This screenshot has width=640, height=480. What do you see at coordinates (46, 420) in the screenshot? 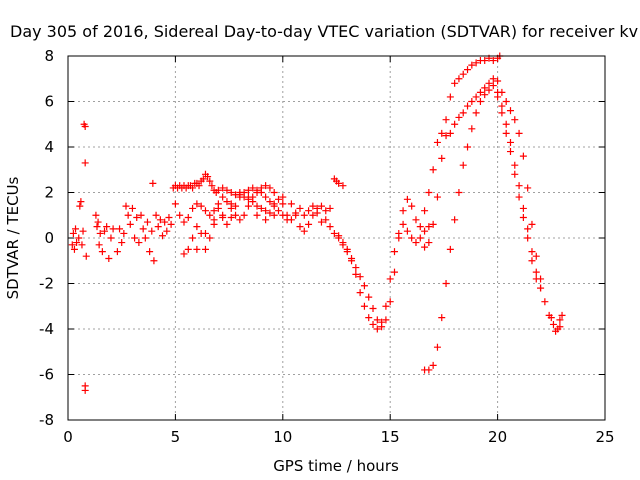
I see `y-tick-label: -8` at bounding box center [46, 420].